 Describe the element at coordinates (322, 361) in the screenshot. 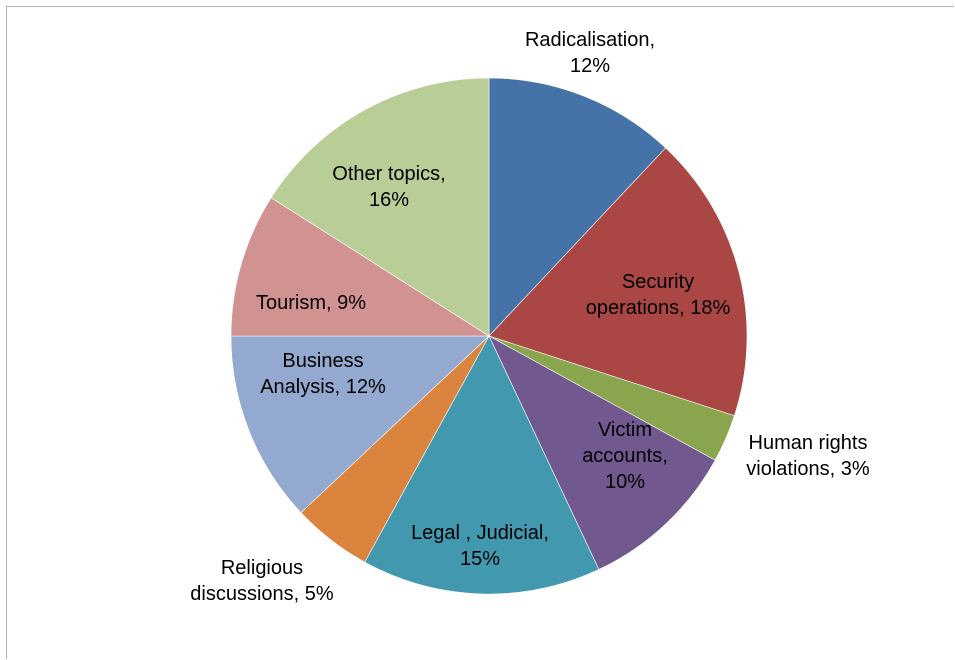

I see `pie-slice-label-line: Business` at that location.